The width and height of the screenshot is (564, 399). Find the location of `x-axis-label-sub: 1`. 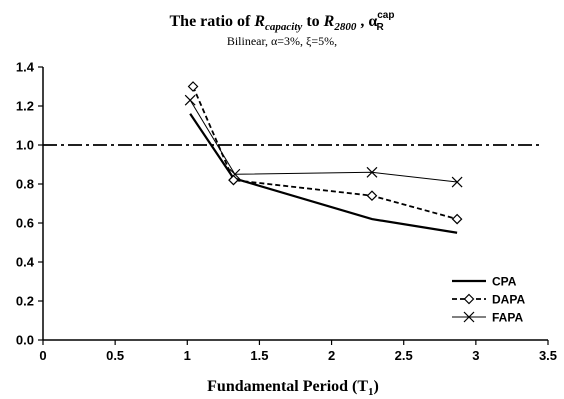

x-axis-label-sub: 1 is located at coordinates (371, 392).